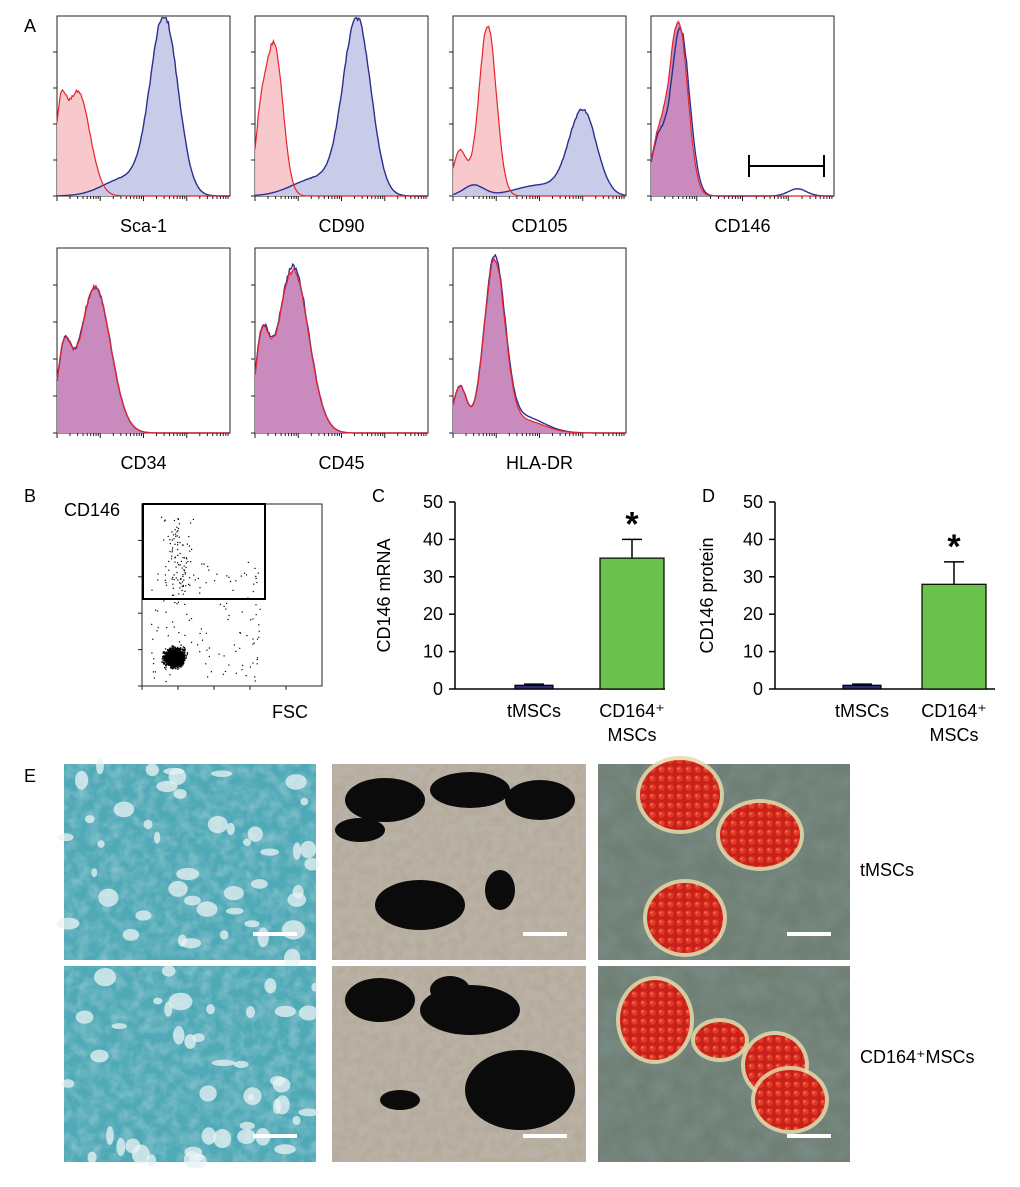 The image size is (1020, 1187). I want to click on y-tick-label: 0, so click(438, 689).